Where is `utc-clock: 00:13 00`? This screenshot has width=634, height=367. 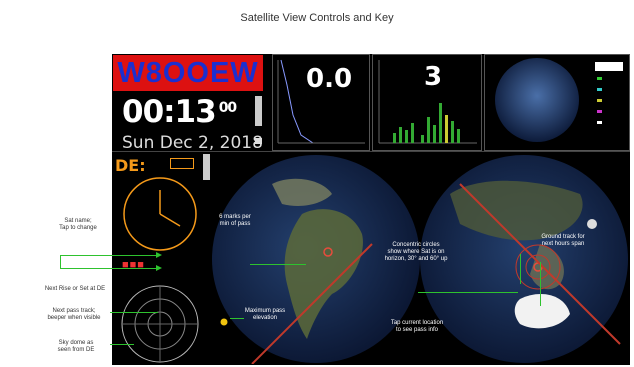
utc-clock: 00:13 00 is located at coordinates (180, 112).